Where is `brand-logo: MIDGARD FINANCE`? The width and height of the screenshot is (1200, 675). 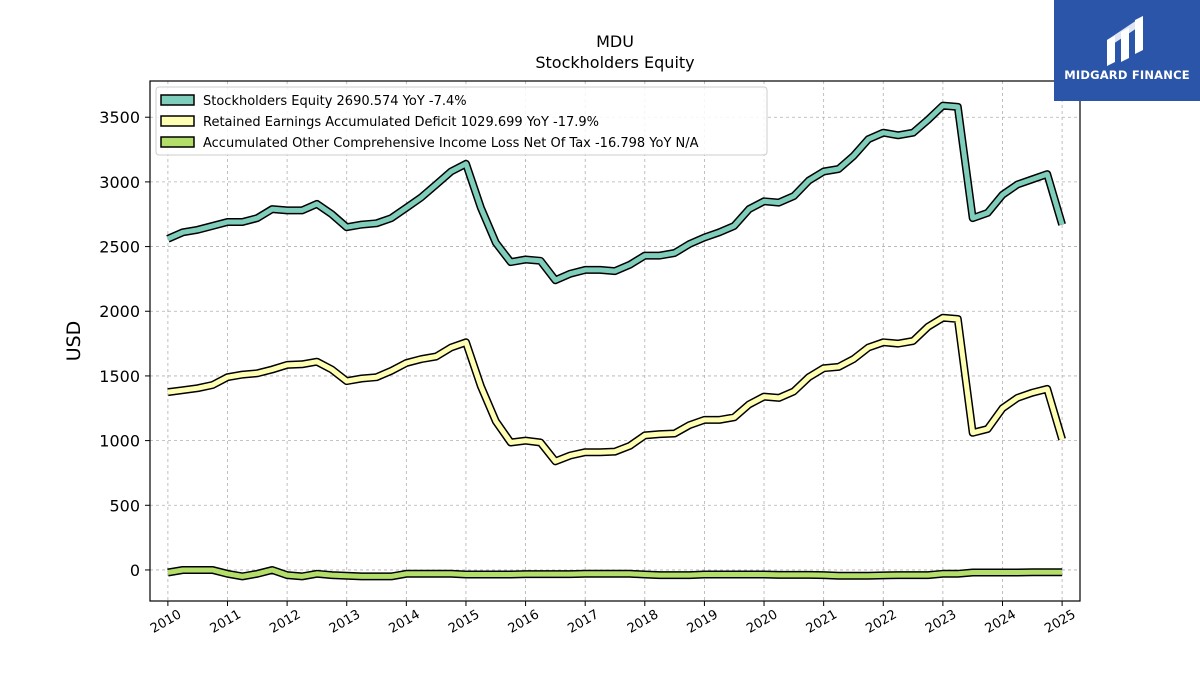
brand-logo: MIDGARD FINANCE is located at coordinates (1127, 50).